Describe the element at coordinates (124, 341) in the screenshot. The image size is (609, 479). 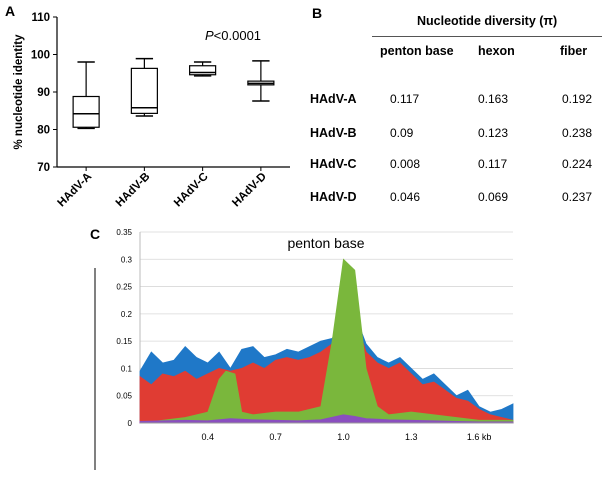
I see `y-tick-label: 0.15` at that location.